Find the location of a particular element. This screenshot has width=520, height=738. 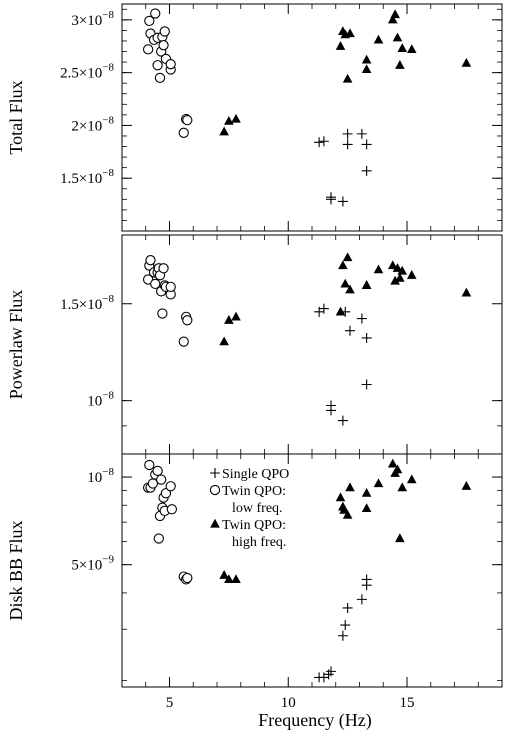

panel-1-y-axis-label: Total Flux is located at coordinates (16, 117).